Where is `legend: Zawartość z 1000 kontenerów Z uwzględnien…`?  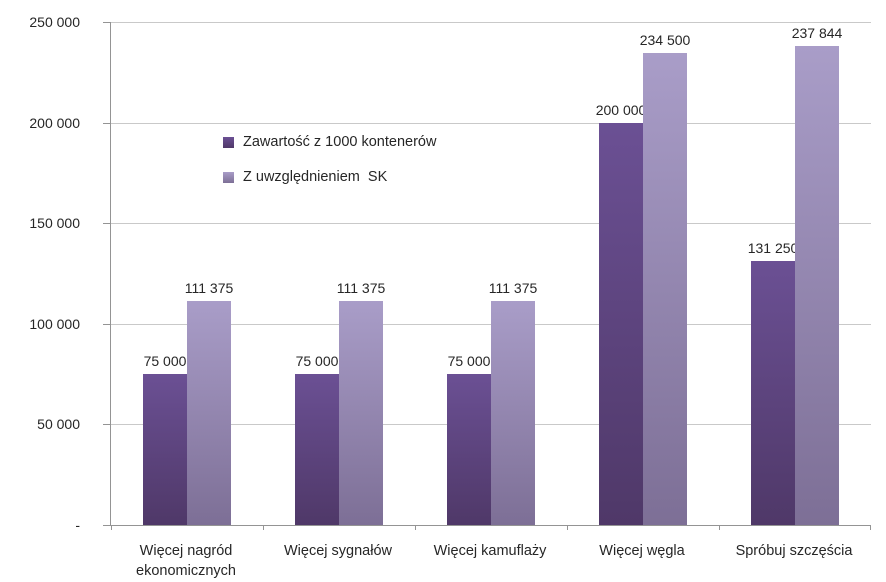
legend: Zawartość z 1000 kontenerów Z uwzględnien… is located at coordinates (329, 159).